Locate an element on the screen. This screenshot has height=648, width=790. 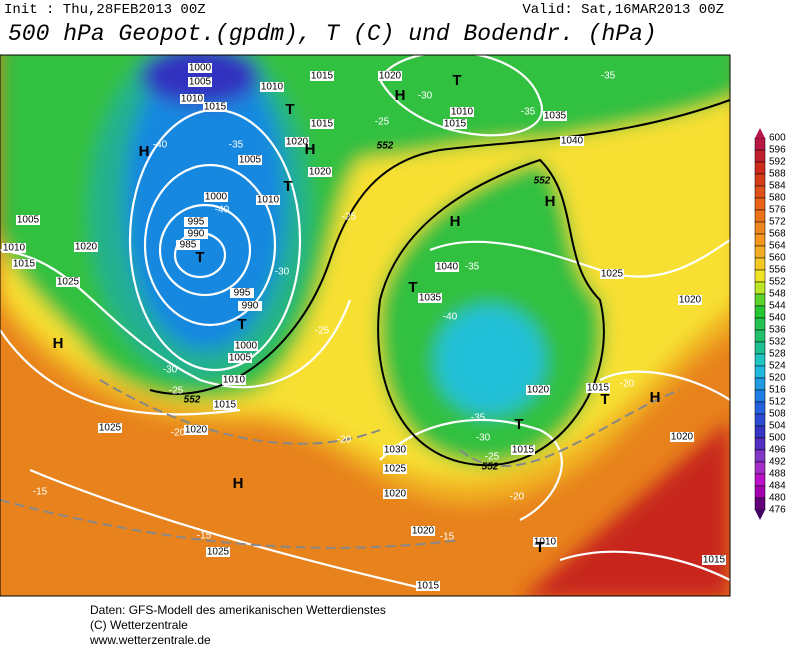
isobar-label: 1035 is located at coordinates (430, 298).